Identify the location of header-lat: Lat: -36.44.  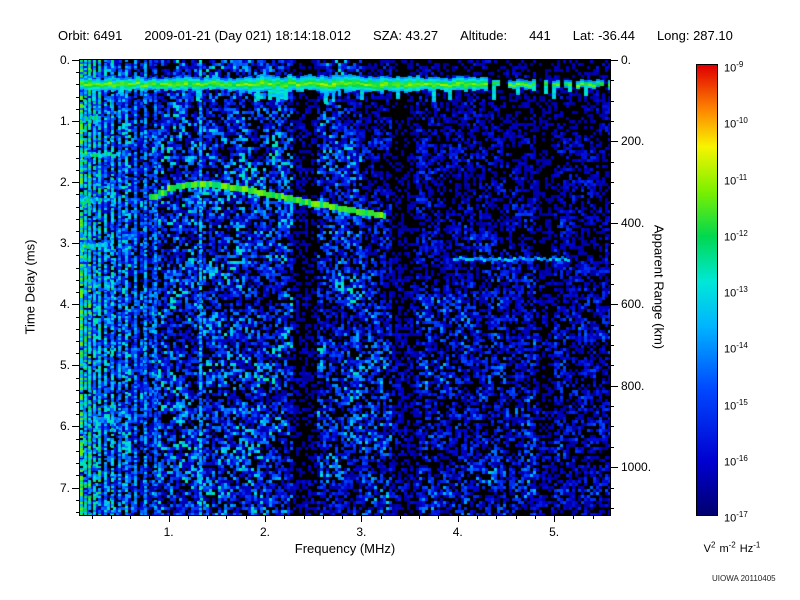
(603, 35).